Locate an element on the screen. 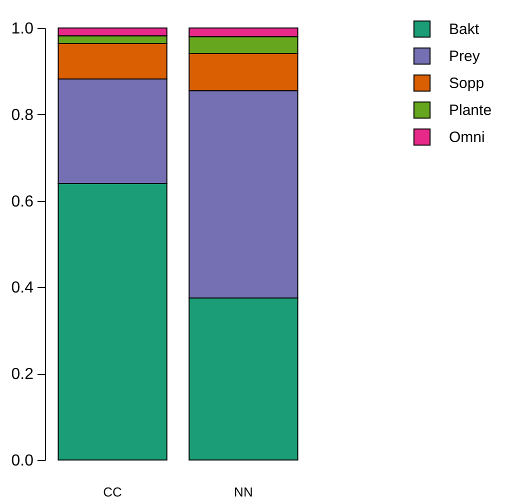 The width and height of the screenshot is (530, 501). x-tick-label: NN is located at coordinates (243, 492).